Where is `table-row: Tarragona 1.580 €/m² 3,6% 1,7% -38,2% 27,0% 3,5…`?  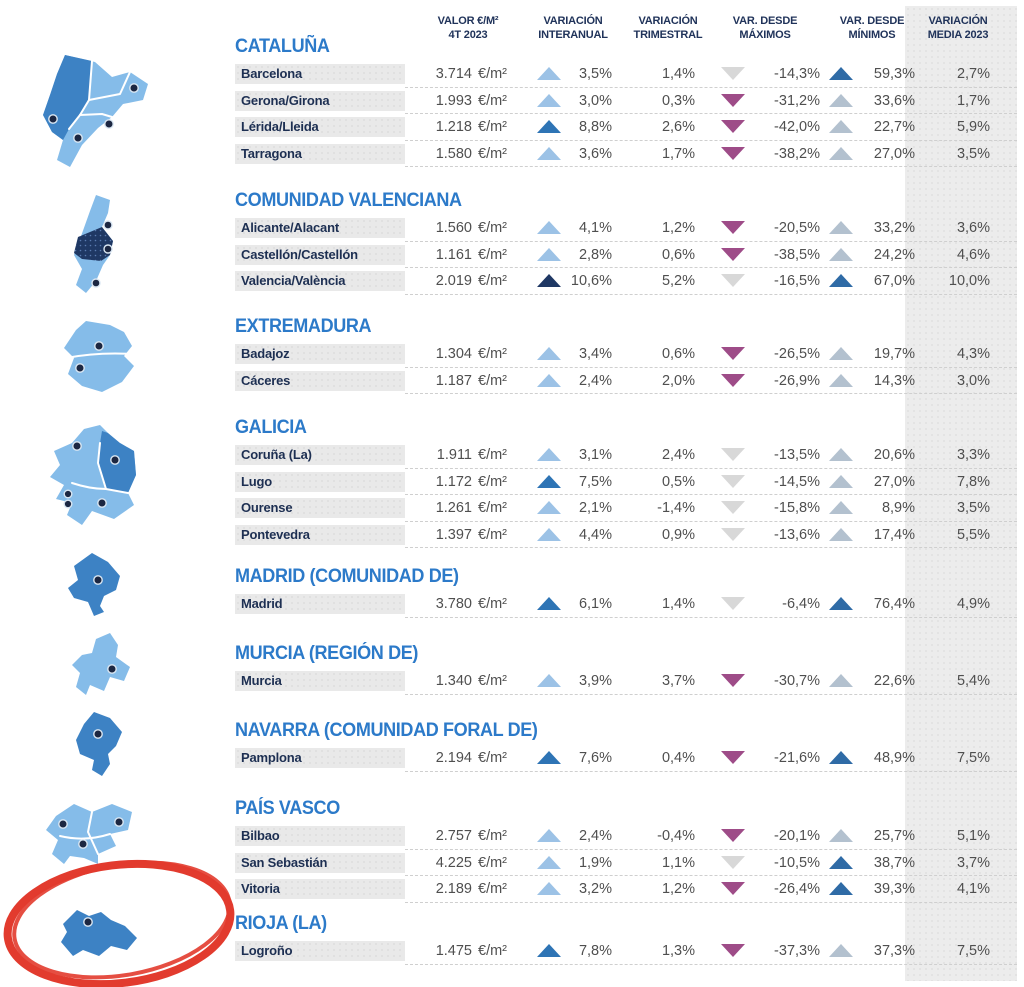 table-row: Tarragona 1.580 €/m² 3,6% 1,7% -38,2% 27,0% 3,5… is located at coordinates (626, 154).